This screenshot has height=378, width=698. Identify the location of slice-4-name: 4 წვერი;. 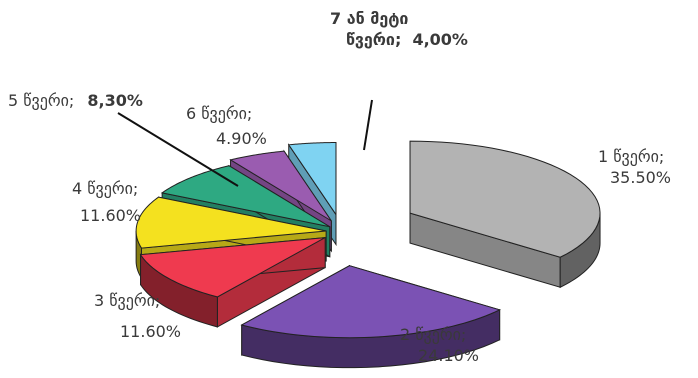
(105, 188).